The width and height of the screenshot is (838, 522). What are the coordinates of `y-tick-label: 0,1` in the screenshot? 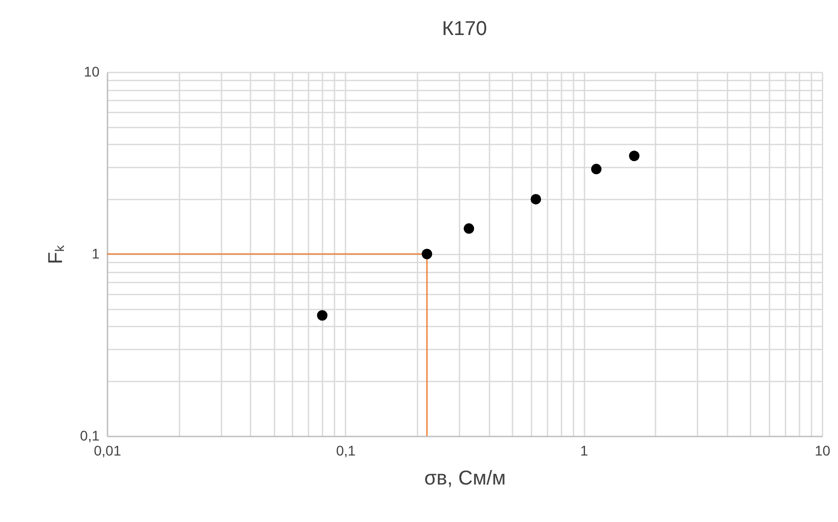 It's located at (90, 436).